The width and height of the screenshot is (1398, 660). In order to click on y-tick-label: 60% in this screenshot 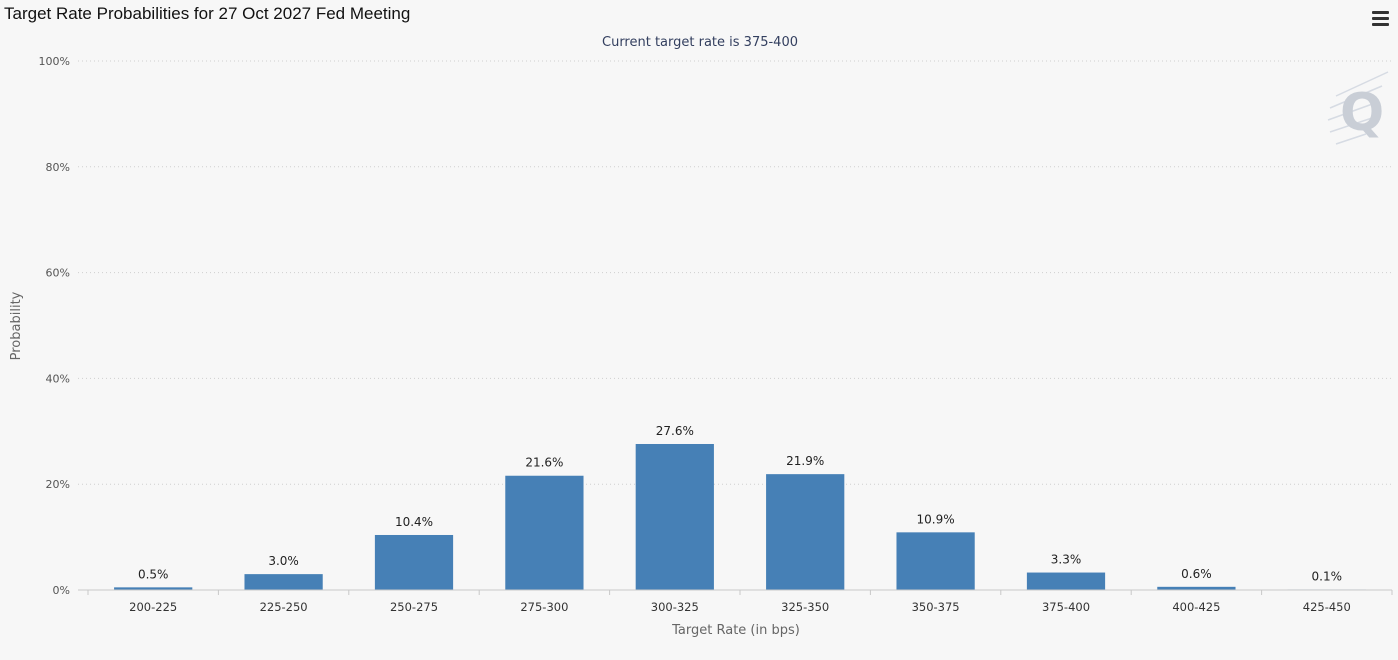, I will do `click(58, 273)`.